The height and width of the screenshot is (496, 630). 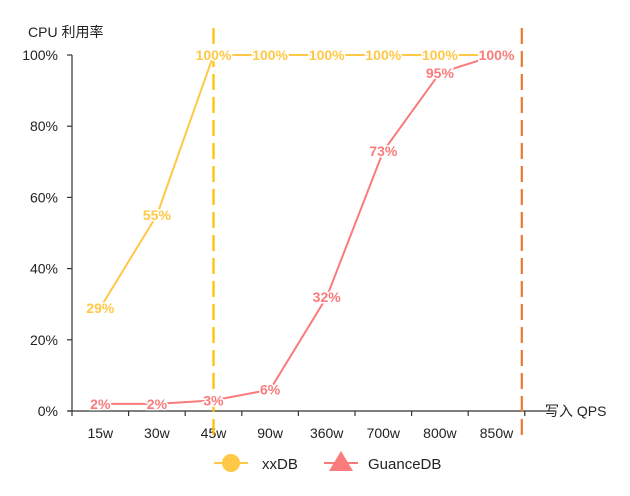 What do you see at coordinates (327, 433) in the screenshot?
I see `x-tick-label: 360w` at bounding box center [327, 433].